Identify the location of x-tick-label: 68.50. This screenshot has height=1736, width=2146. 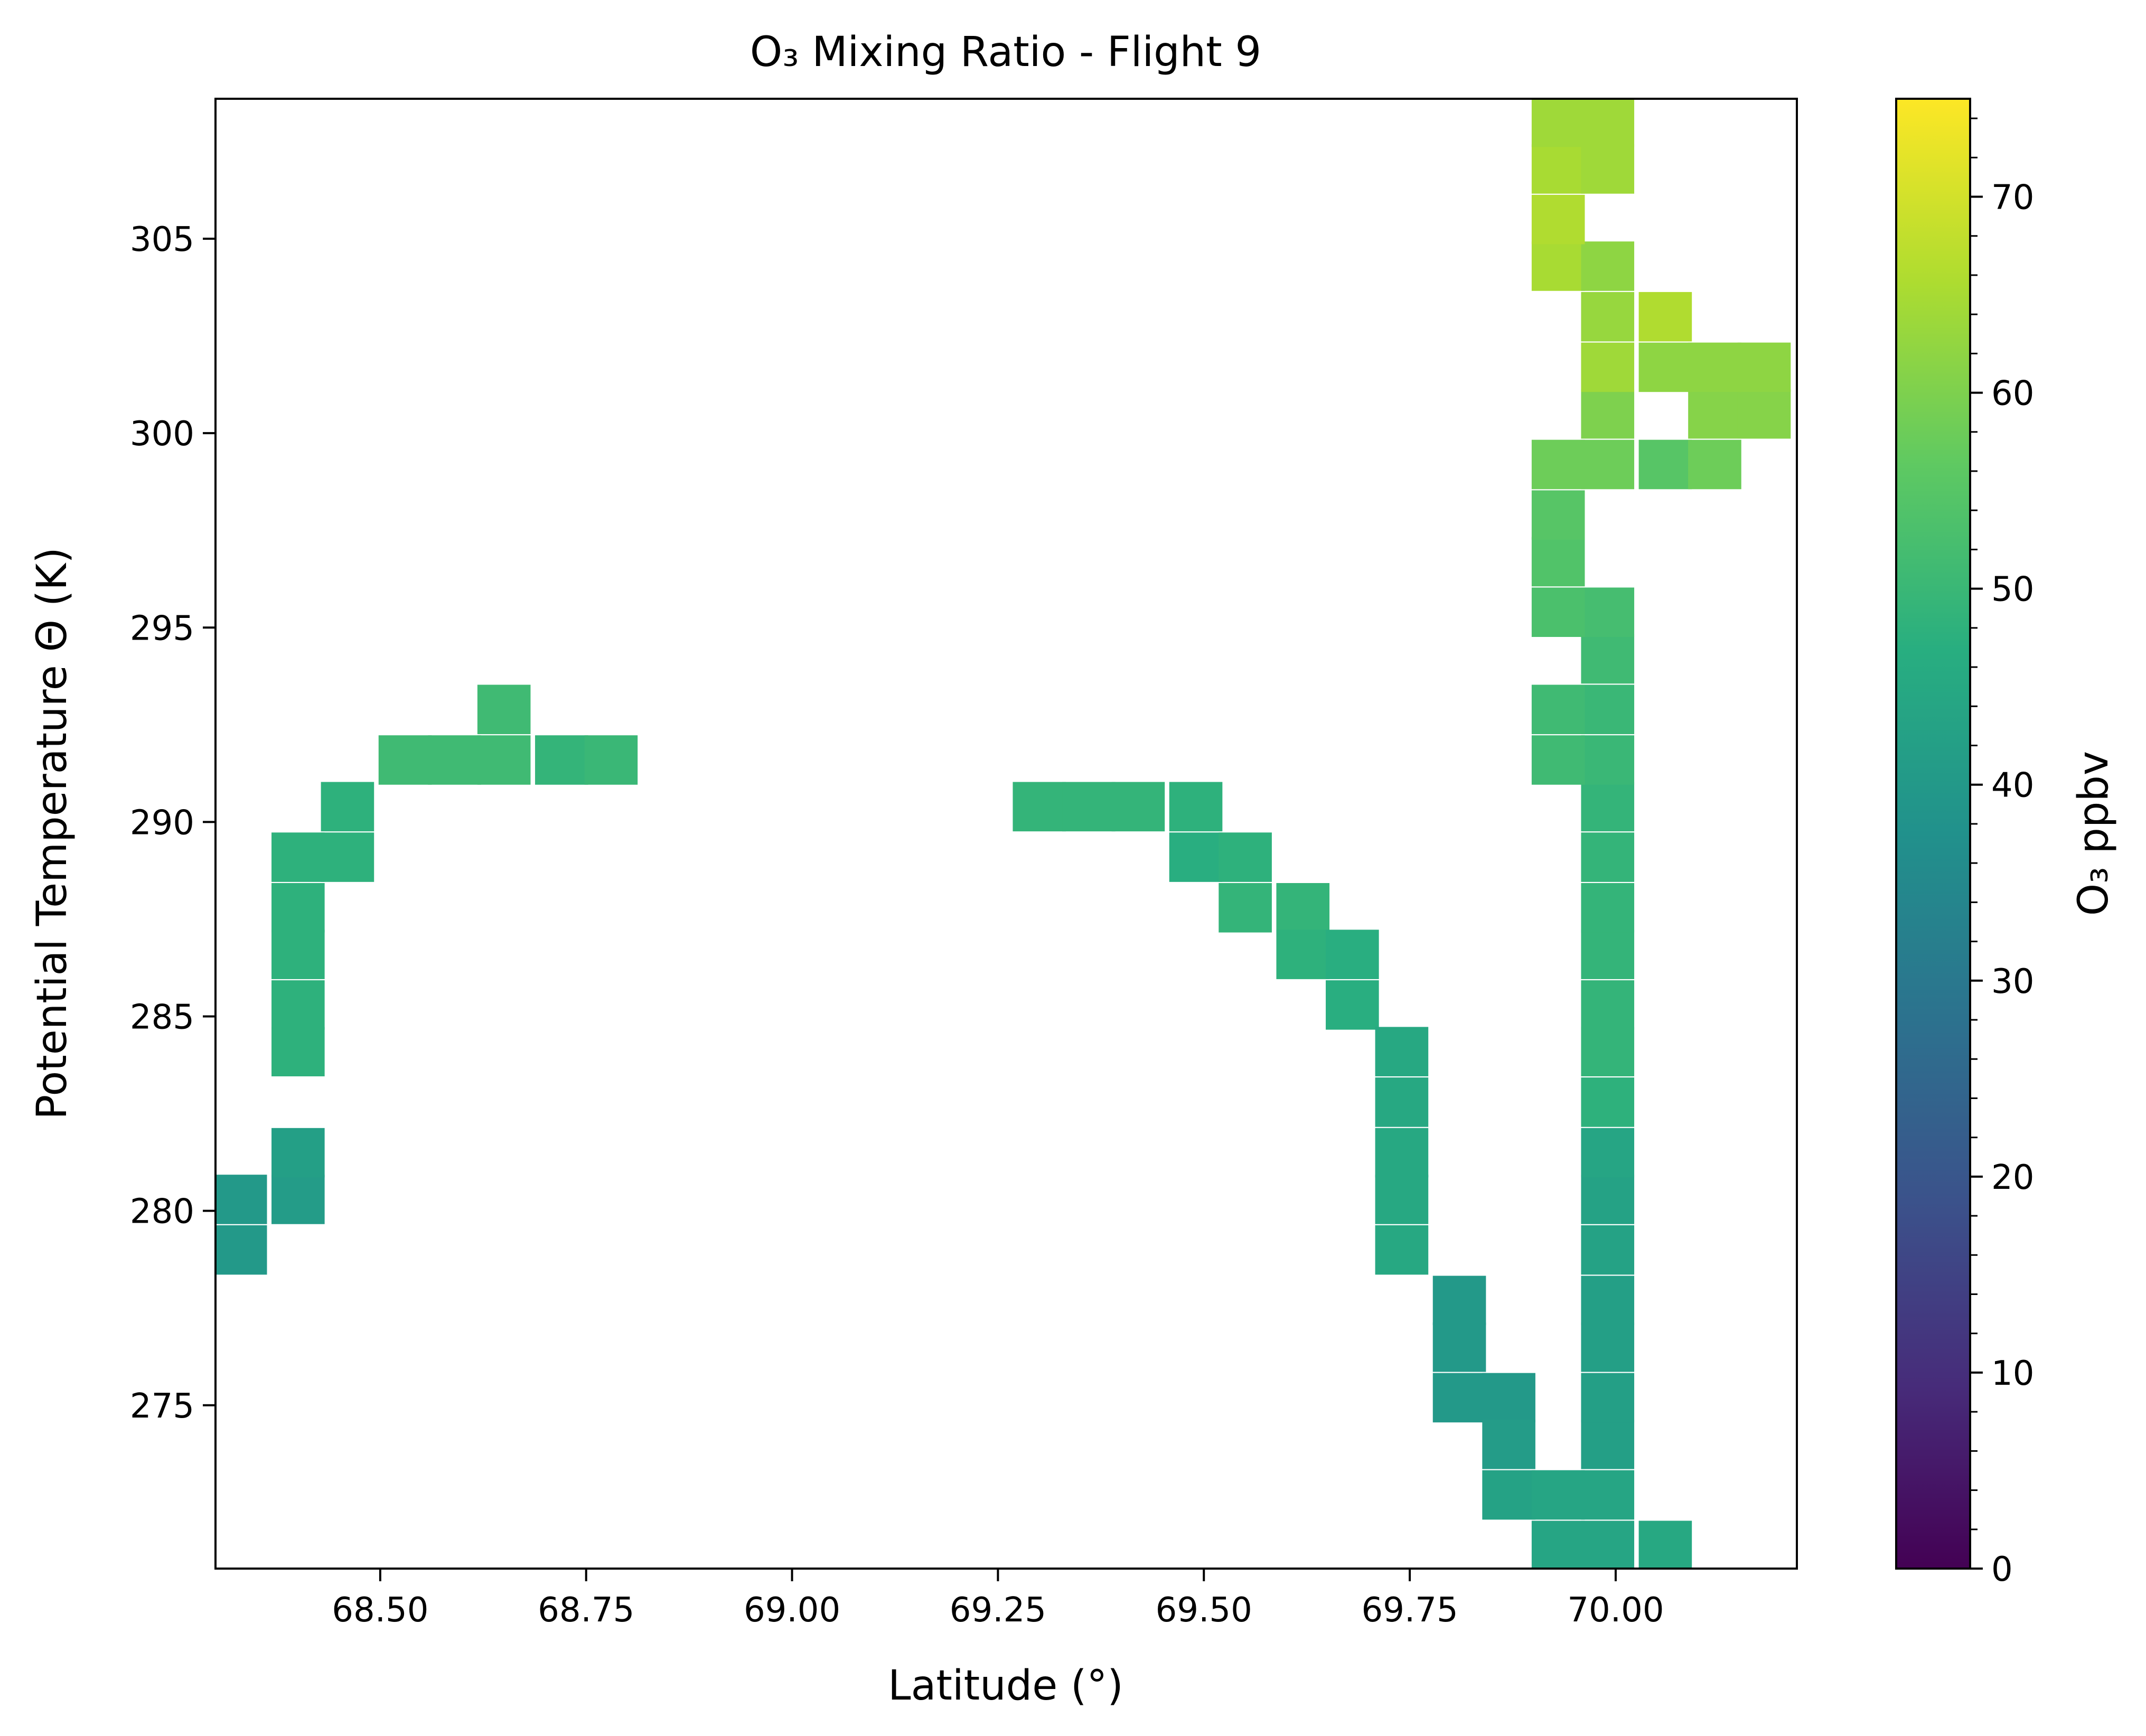
(380, 1610).